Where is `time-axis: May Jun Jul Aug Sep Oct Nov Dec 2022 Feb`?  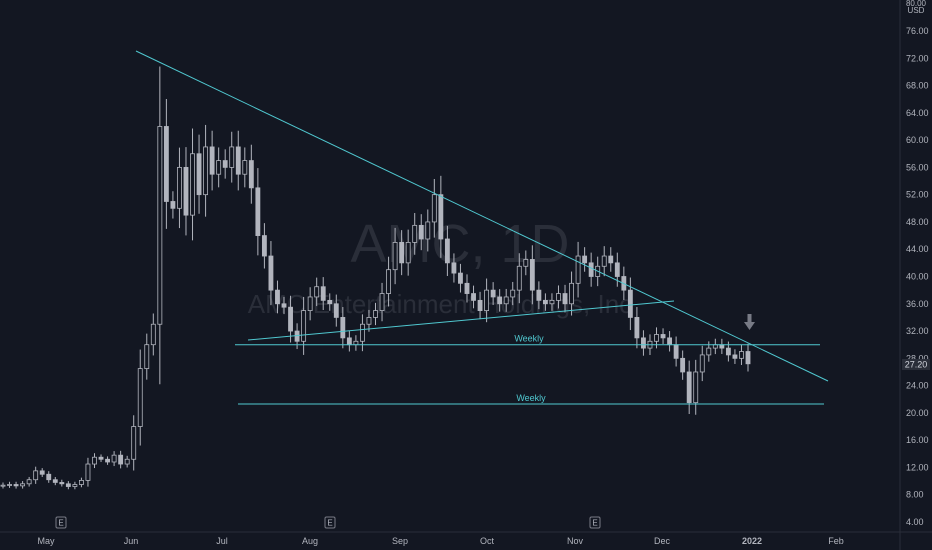
time-axis: May Jun Jul Aug Sep Oct Nov Dec 2022 Feb is located at coordinates (440, 541).